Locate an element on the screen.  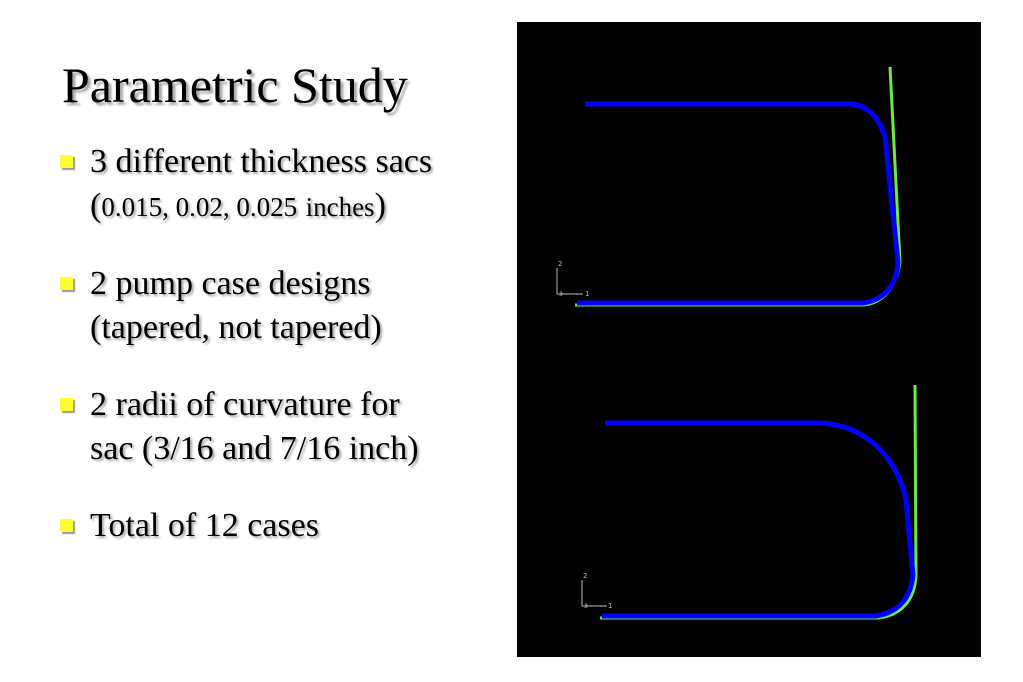
bullet-text-line: 2 pump case designs is located at coordinates (230, 283).